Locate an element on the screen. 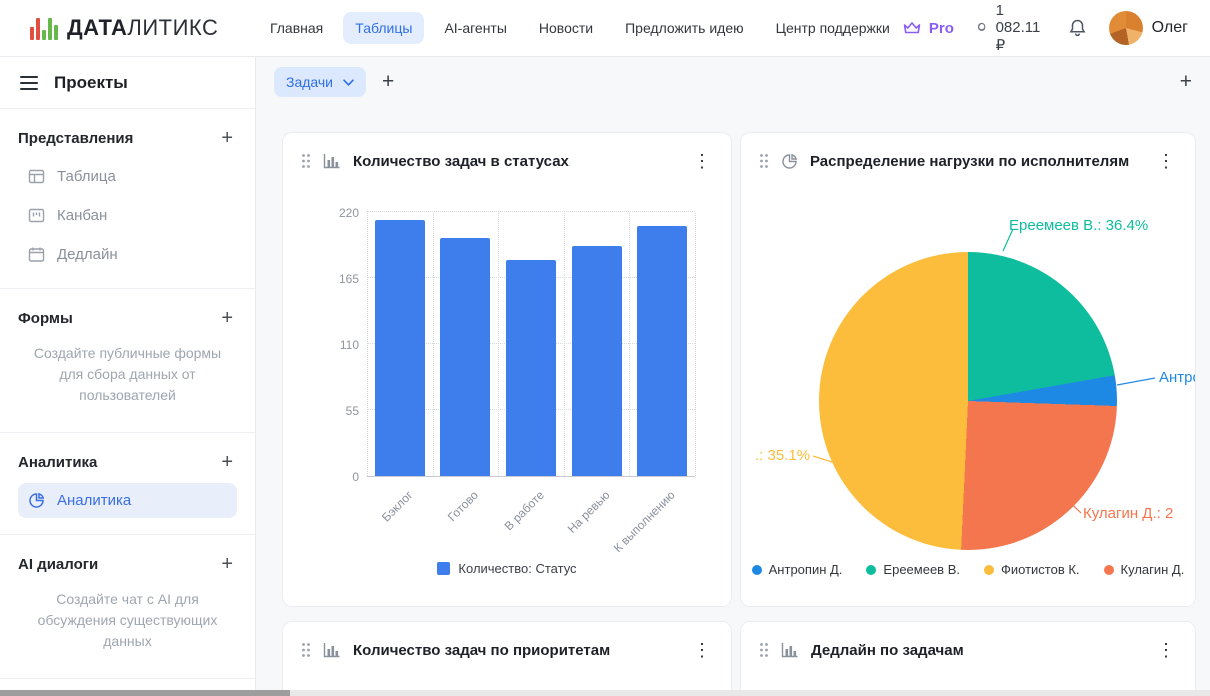 Image resolution: width=1210 pixels, height=696 pixels. legend-label: Количество: Статус is located at coordinates (517, 568).